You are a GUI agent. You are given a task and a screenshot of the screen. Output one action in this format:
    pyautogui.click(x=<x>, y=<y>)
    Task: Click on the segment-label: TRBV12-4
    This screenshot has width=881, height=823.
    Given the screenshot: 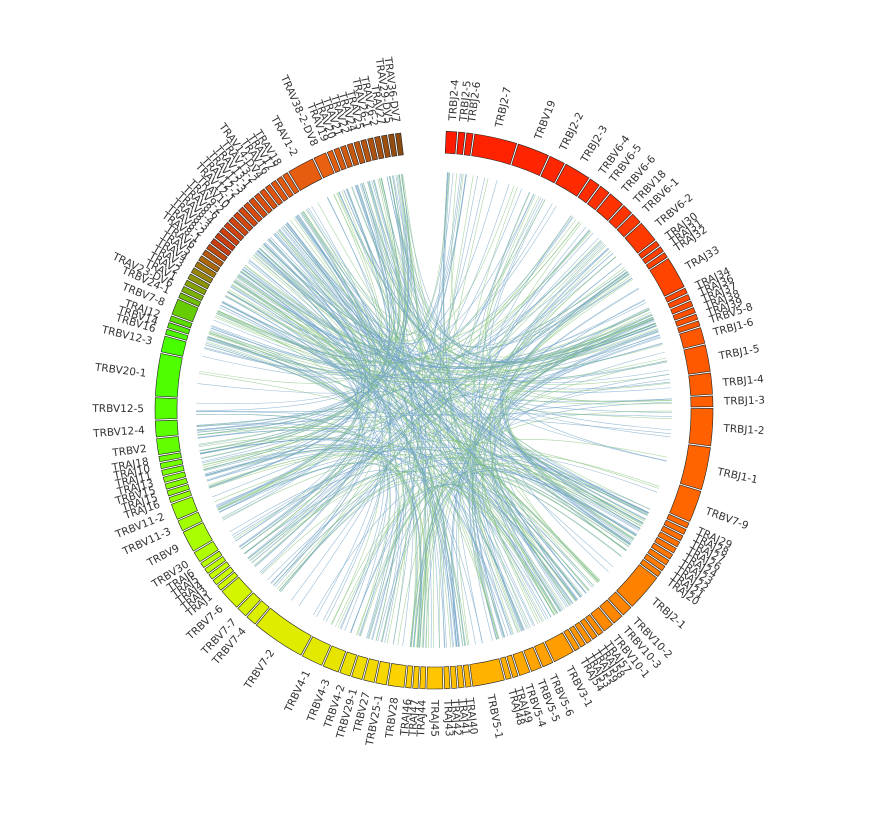 What is the action you would take?
    pyautogui.click(x=119, y=432)
    